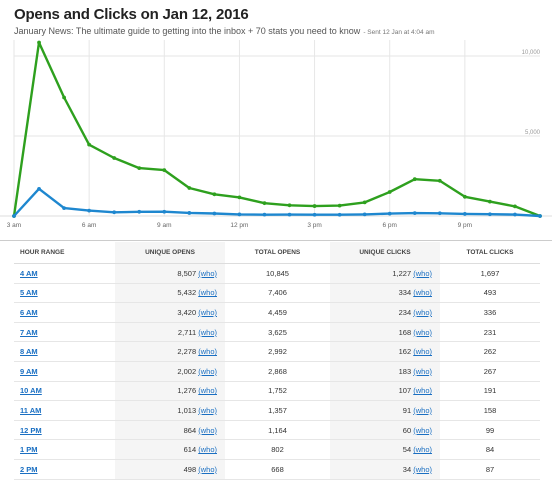 The width and height of the screenshot is (552, 480). What do you see at coordinates (490, 273) in the screenshot?
I see `total-clicks-cell: 1,697` at bounding box center [490, 273].